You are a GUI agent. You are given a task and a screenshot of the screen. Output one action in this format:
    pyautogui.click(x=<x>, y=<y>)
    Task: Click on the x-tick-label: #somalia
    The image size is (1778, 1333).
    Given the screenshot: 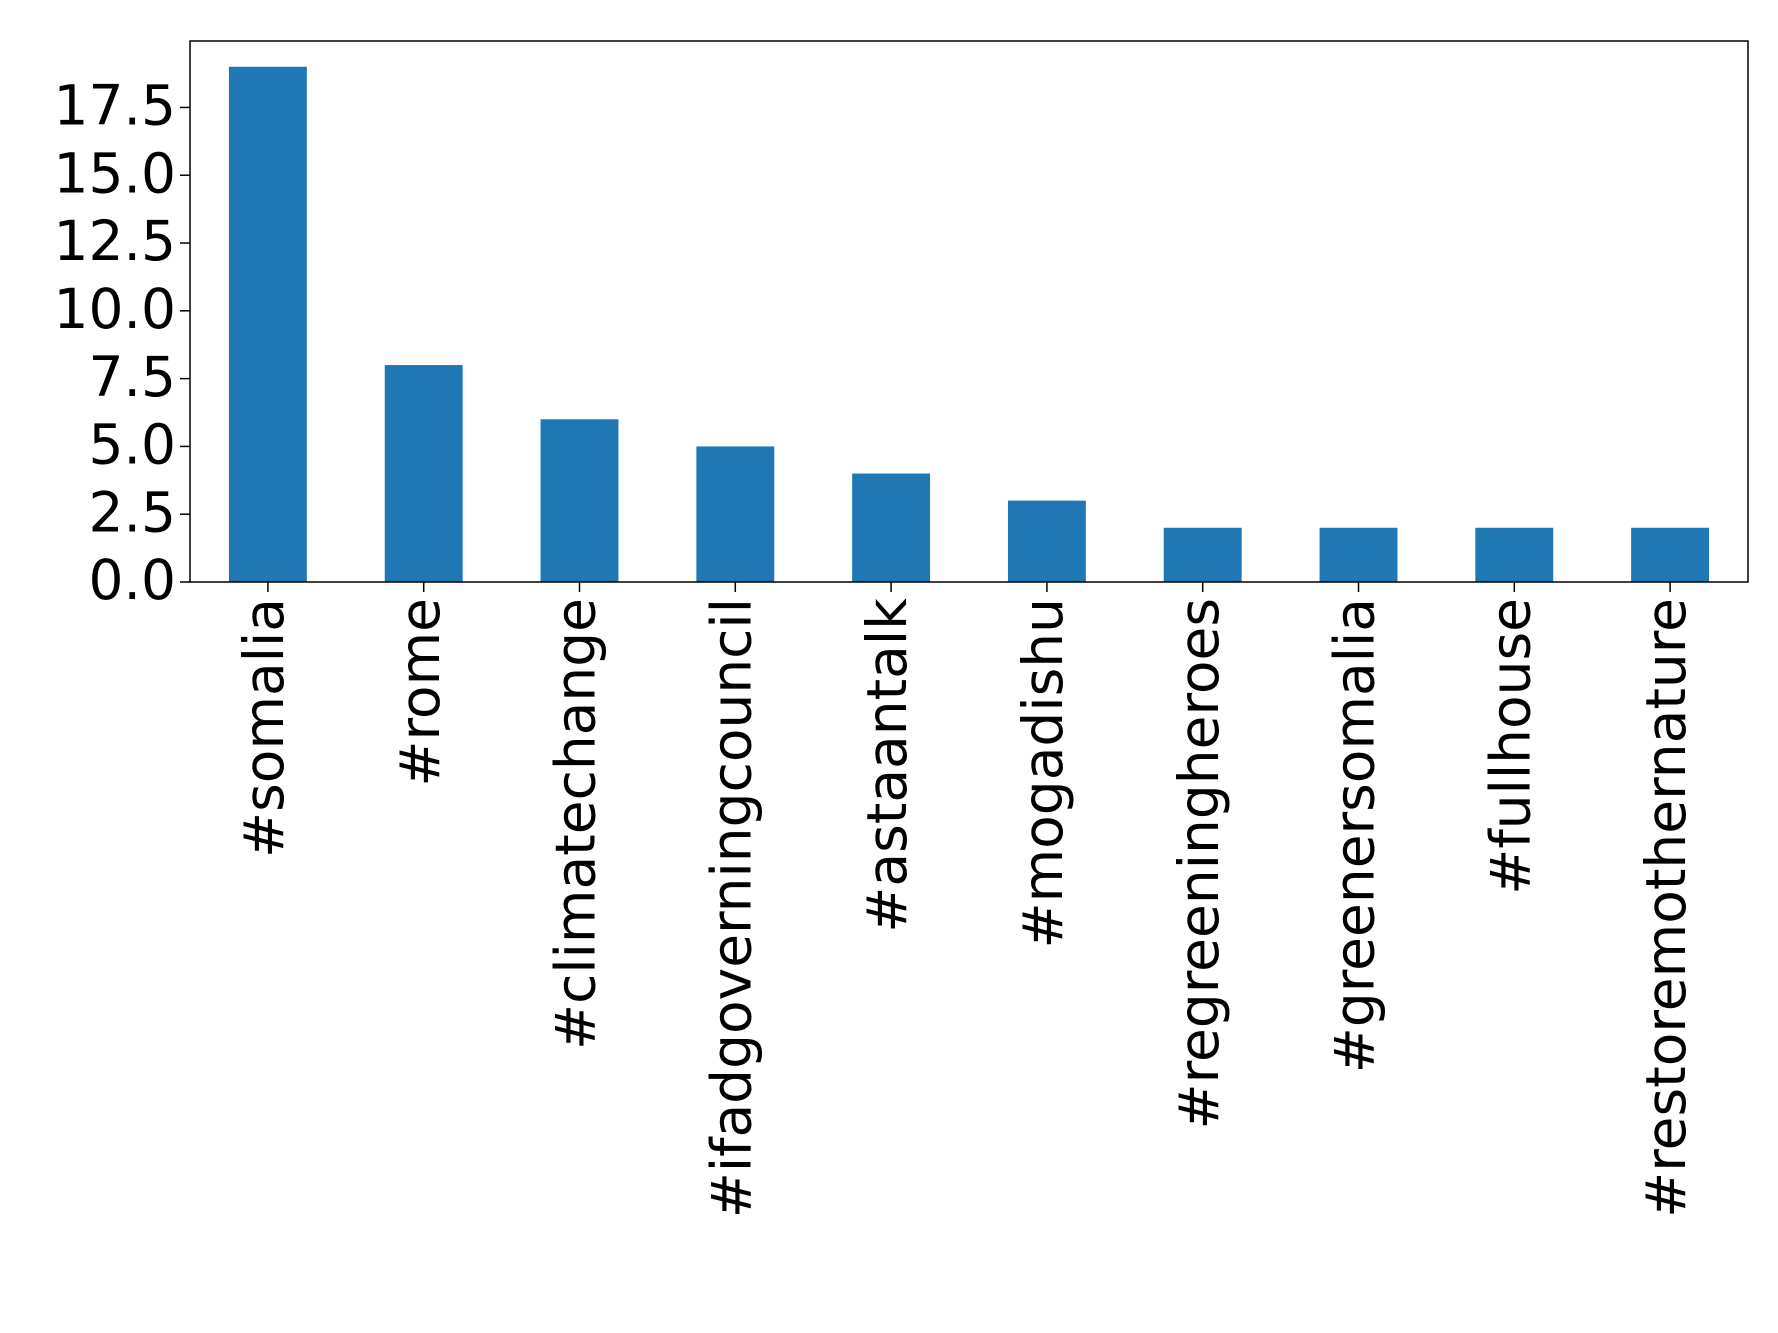 What is the action you would take?
    pyautogui.click(x=264, y=728)
    